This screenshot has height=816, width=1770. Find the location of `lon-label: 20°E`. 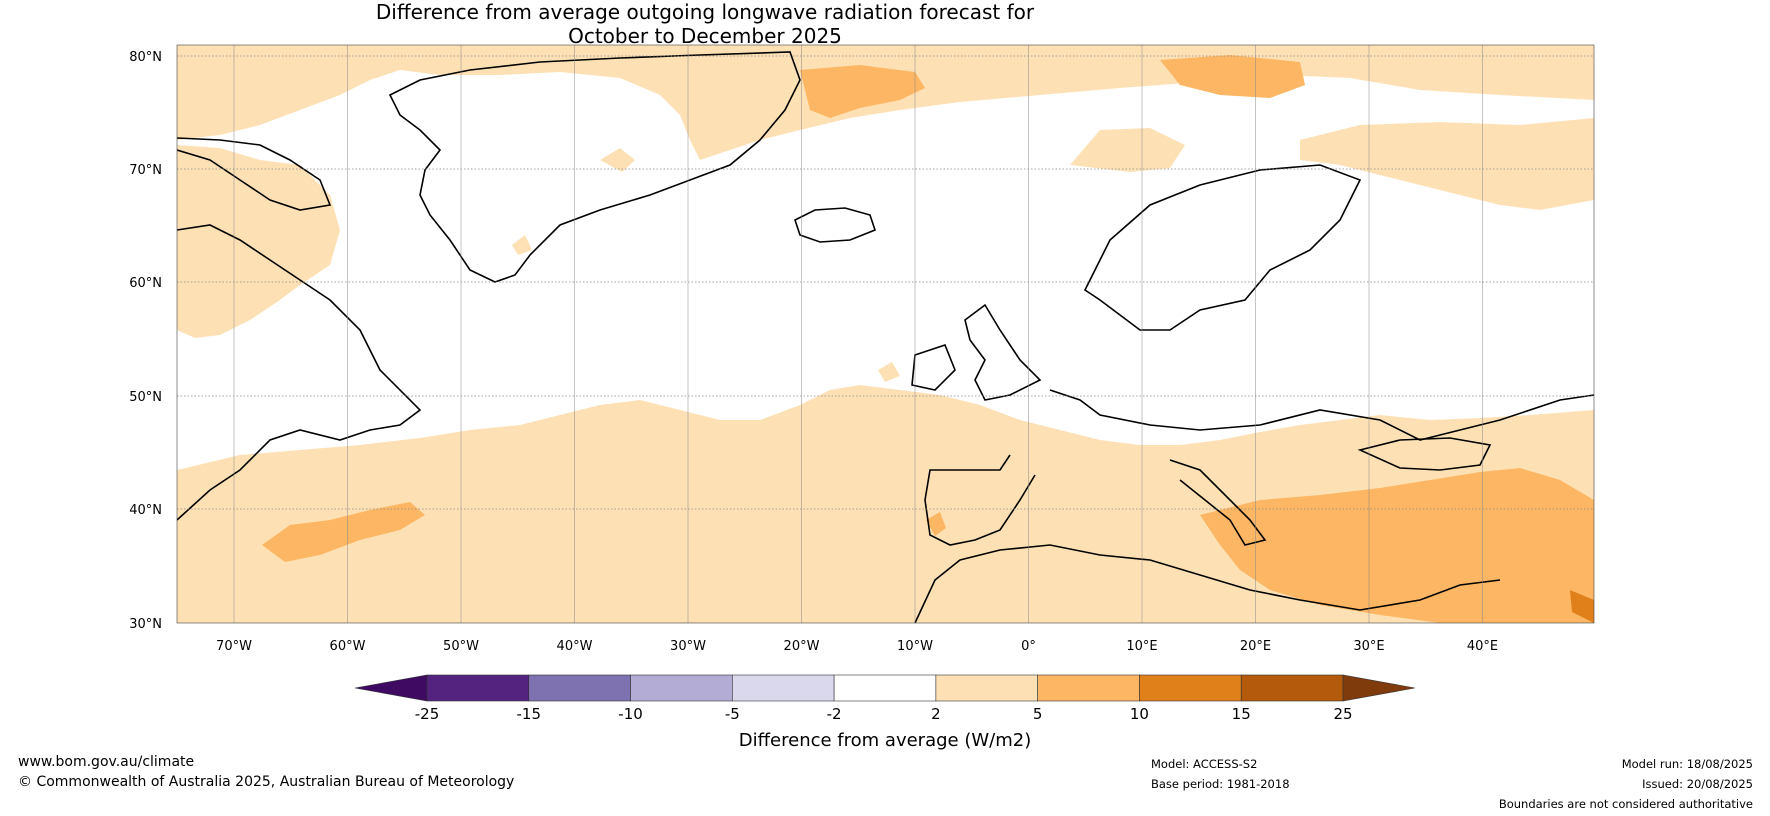

lon-label: 20°E is located at coordinates (1255, 646).